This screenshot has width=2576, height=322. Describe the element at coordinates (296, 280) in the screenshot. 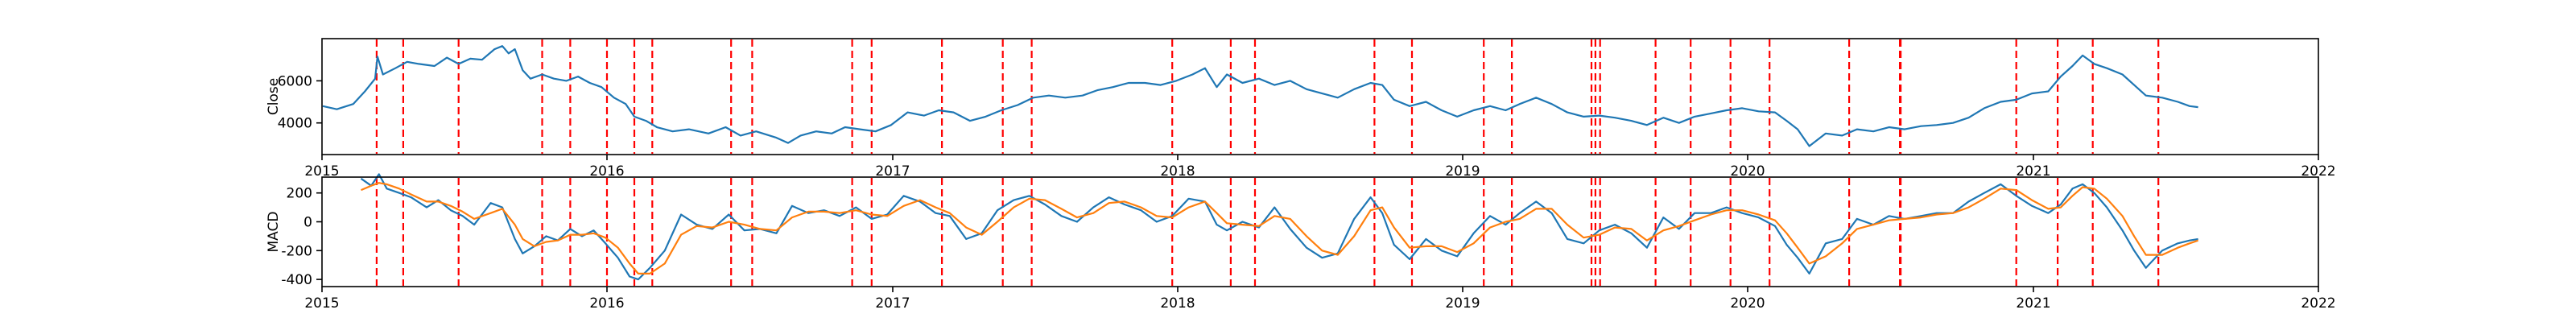

I see `y-tick-label: -400` at that location.